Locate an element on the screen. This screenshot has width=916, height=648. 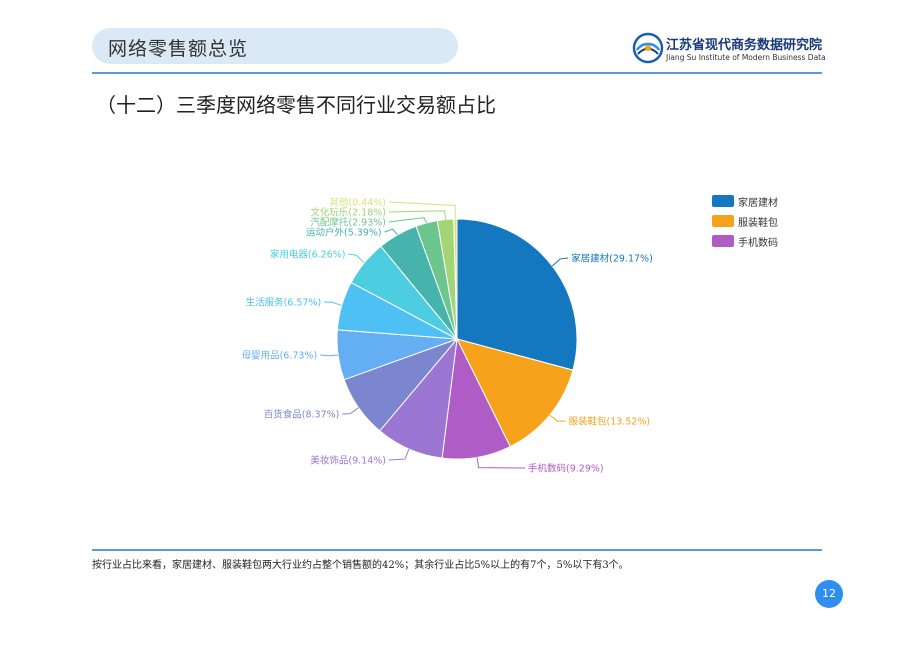
slice-label: 文化玩乐(2.18%) is located at coordinates (348, 213).